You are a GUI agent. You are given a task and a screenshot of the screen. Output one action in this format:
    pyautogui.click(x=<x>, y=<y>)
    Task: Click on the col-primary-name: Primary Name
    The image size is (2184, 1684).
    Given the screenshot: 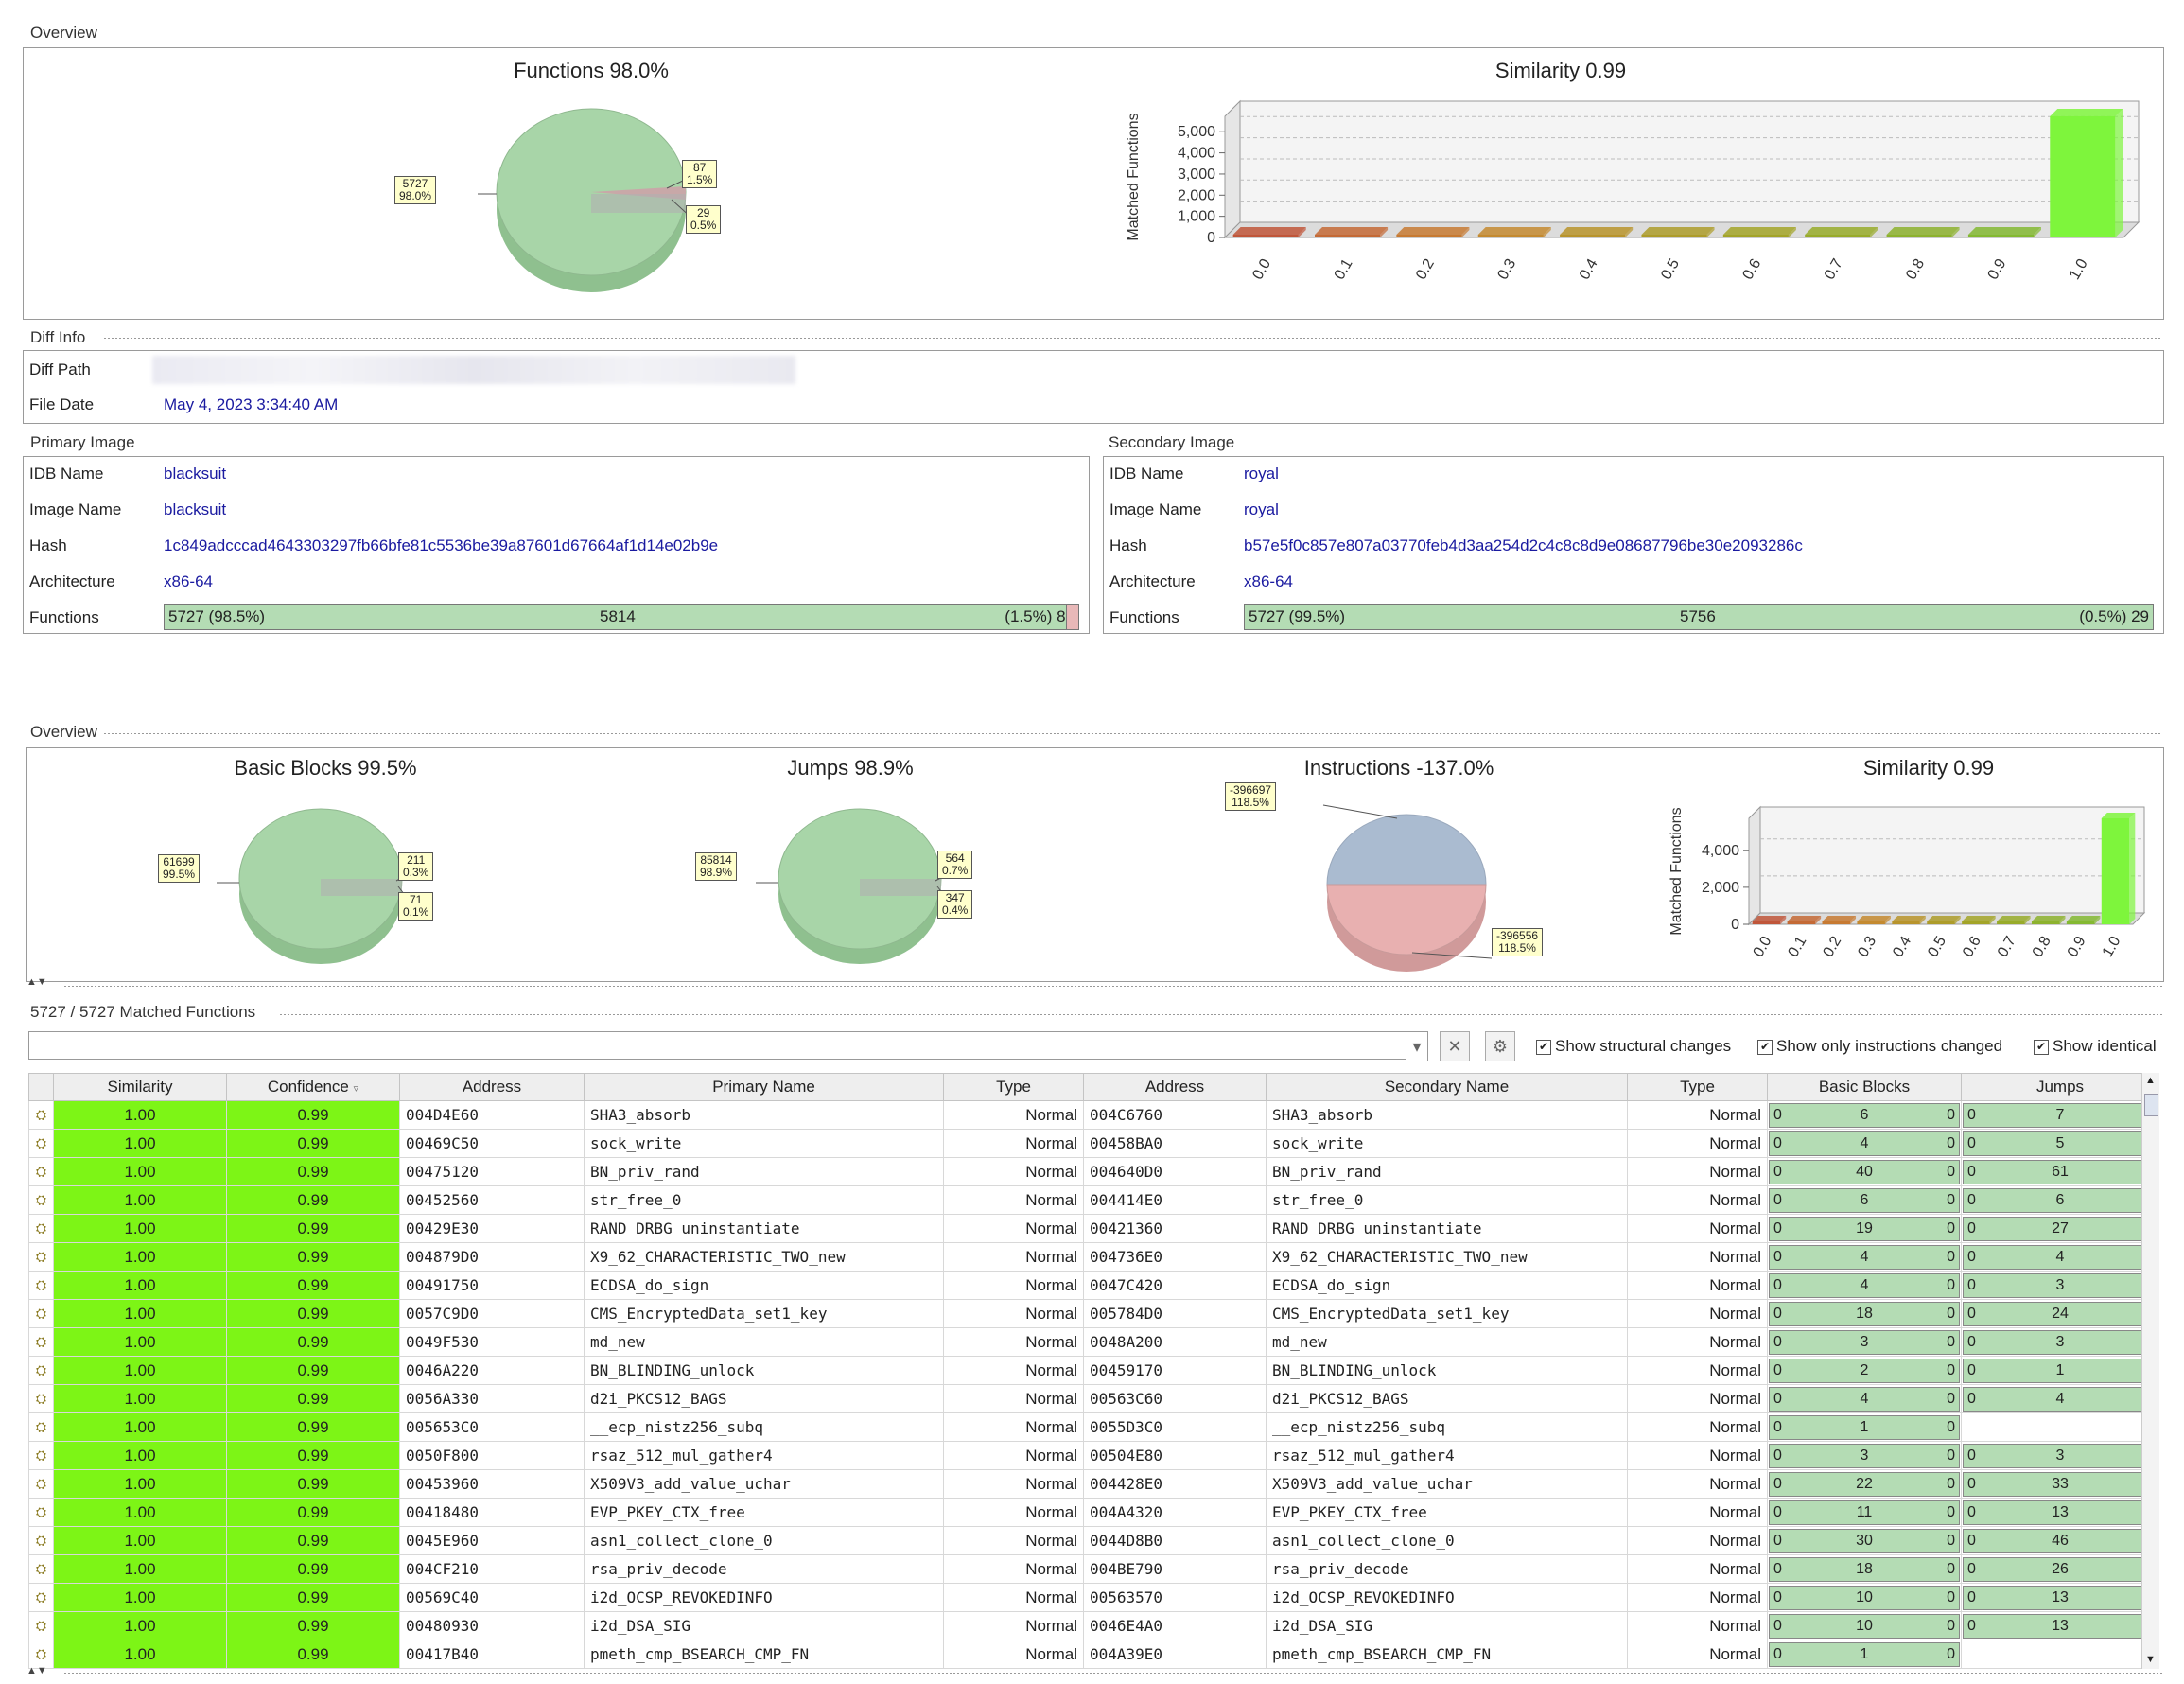 What is the action you would take?
    pyautogui.click(x=764, y=1087)
    